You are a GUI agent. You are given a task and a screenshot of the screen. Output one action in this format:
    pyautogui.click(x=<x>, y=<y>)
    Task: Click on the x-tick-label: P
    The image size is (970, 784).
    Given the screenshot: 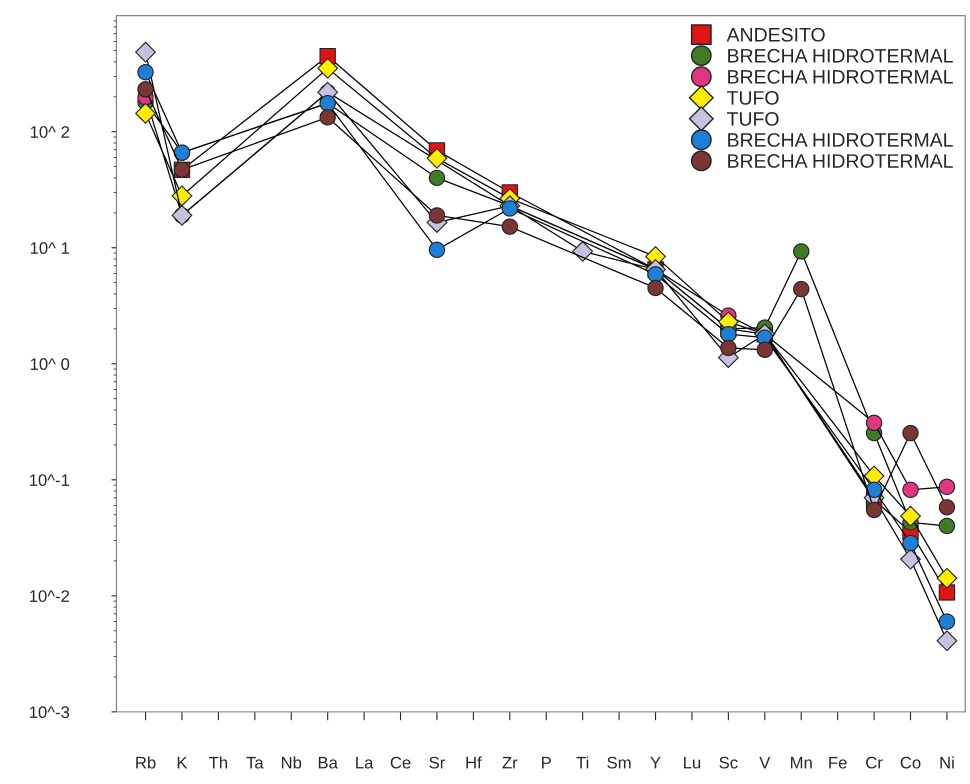 What is the action you would take?
    pyautogui.click(x=546, y=762)
    